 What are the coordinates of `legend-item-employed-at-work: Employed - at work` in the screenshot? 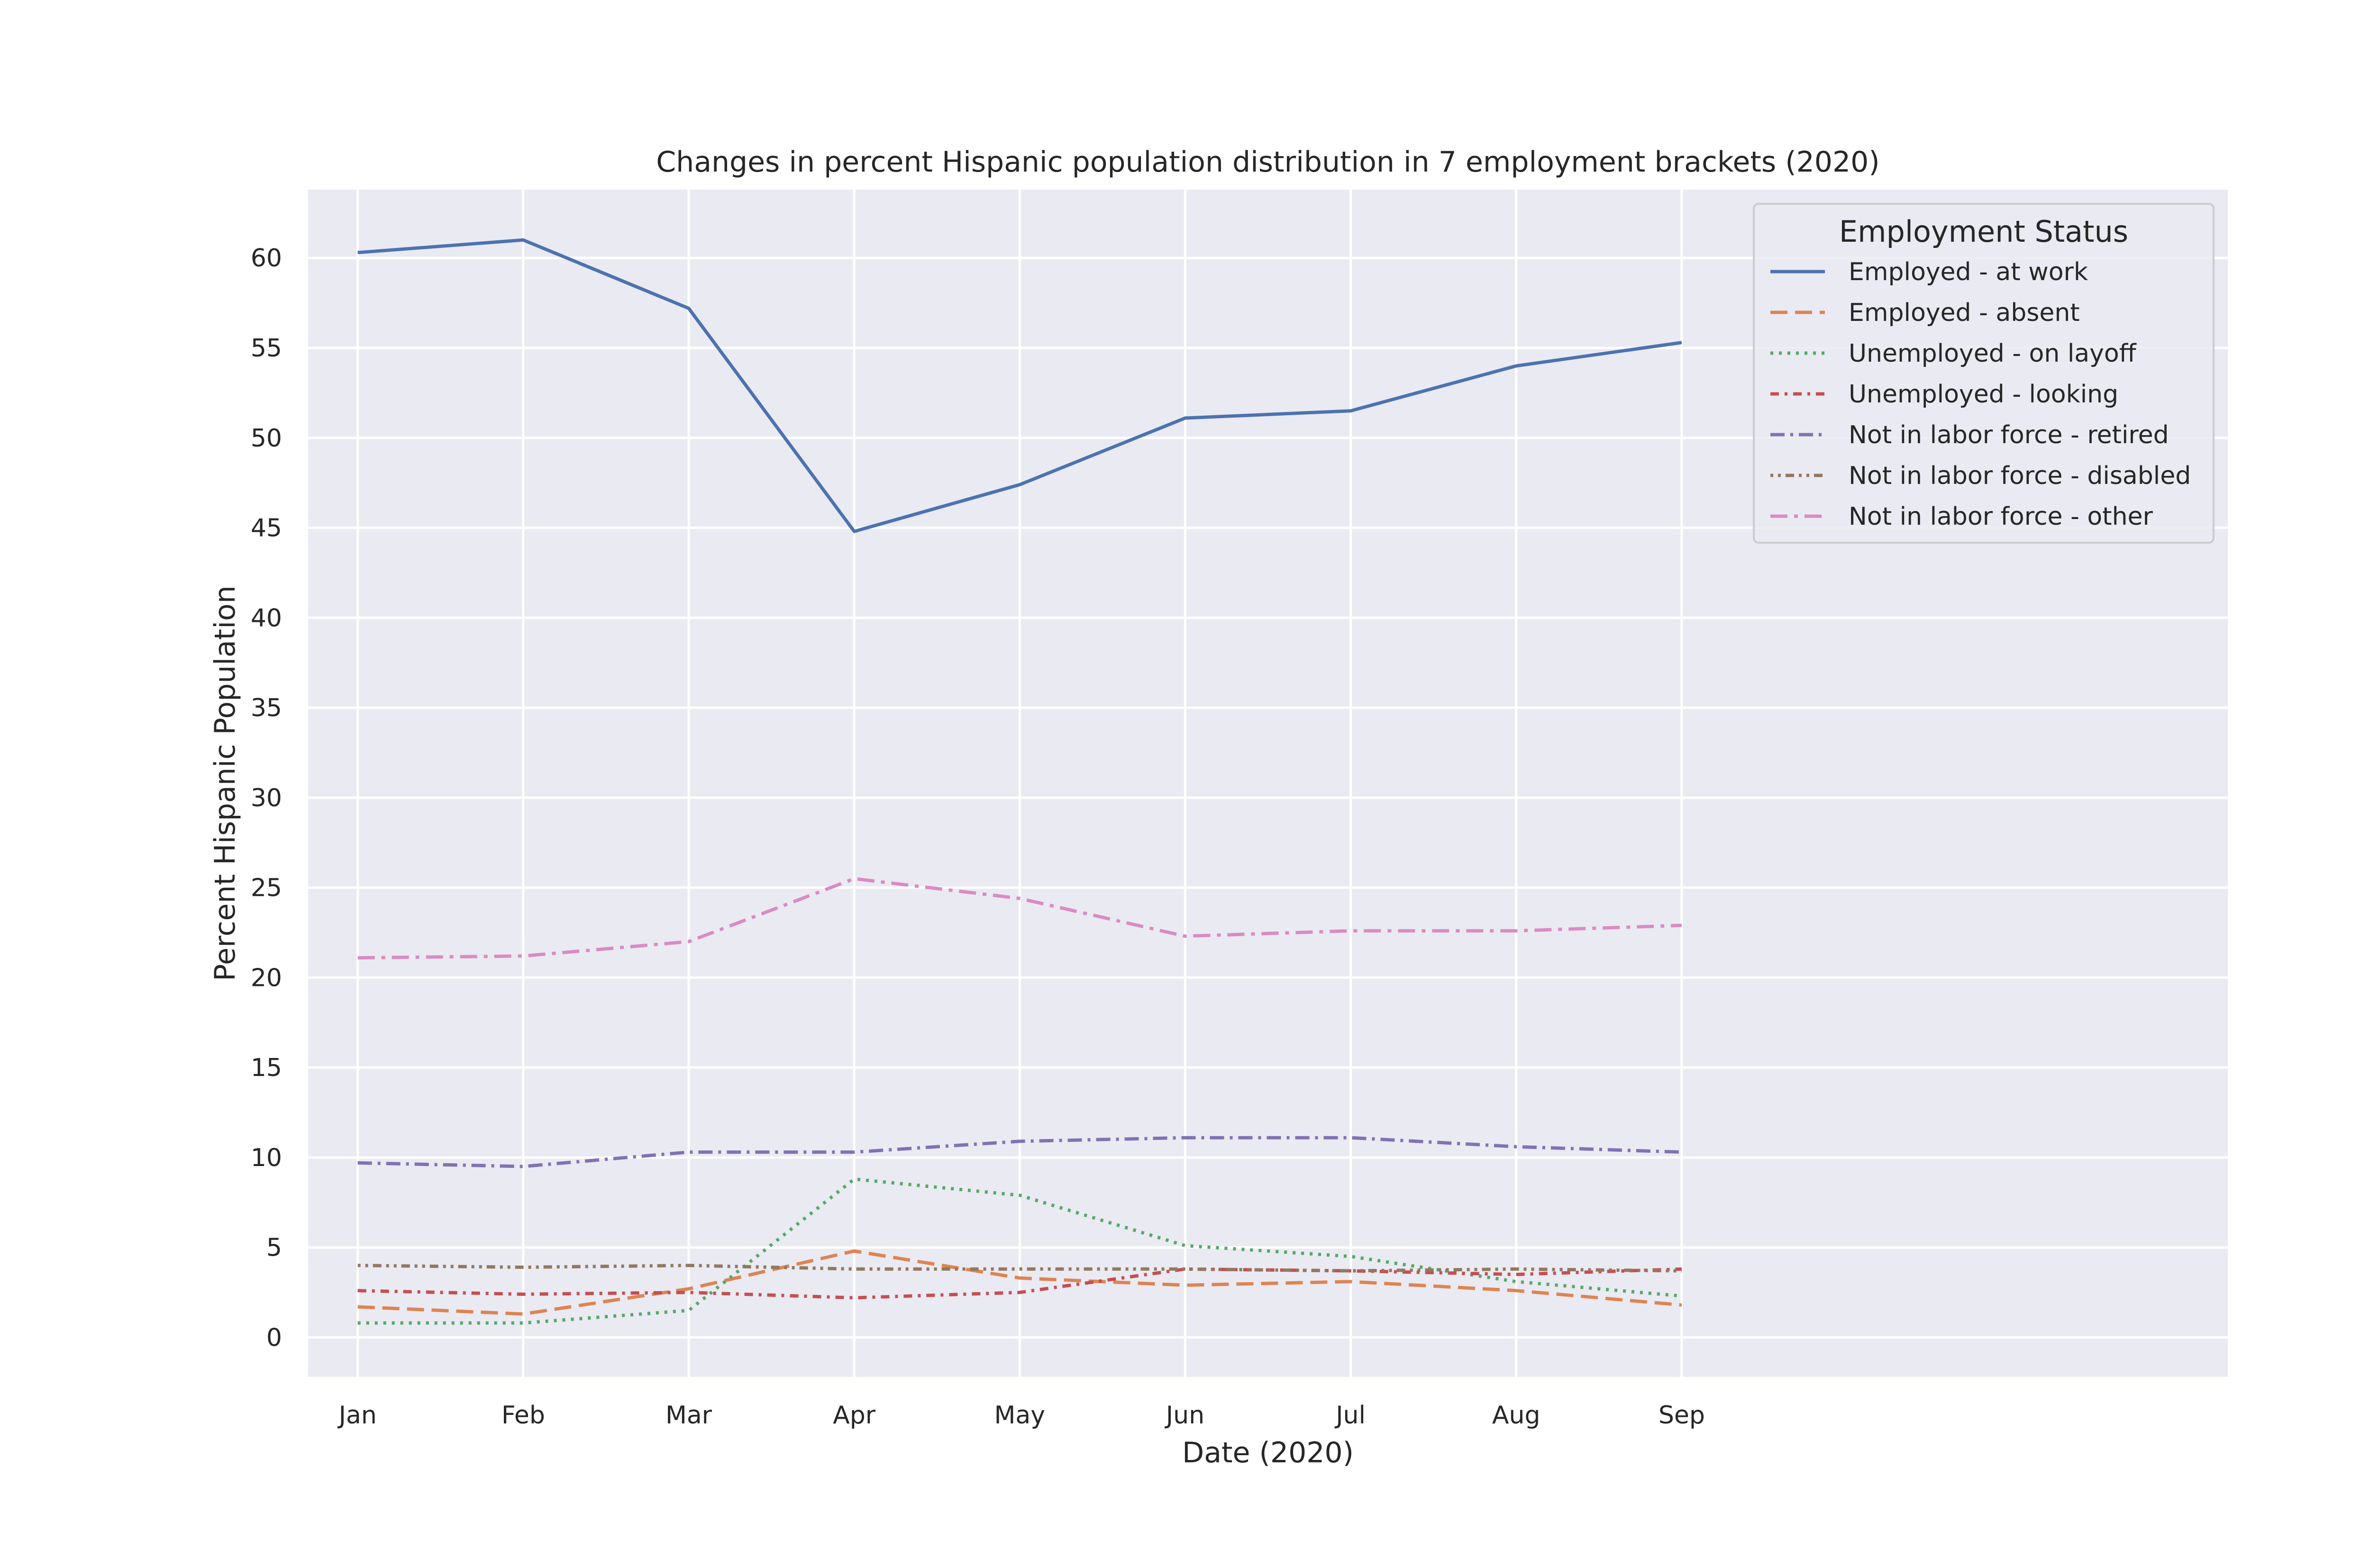 It's located at (1929, 272).